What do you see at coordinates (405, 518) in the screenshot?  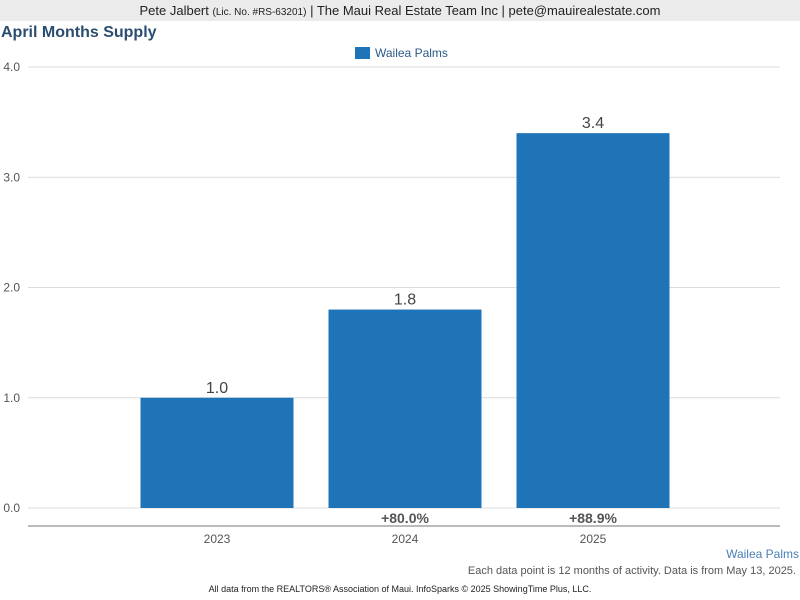 I see `change-label: +80.0%` at bounding box center [405, 518].